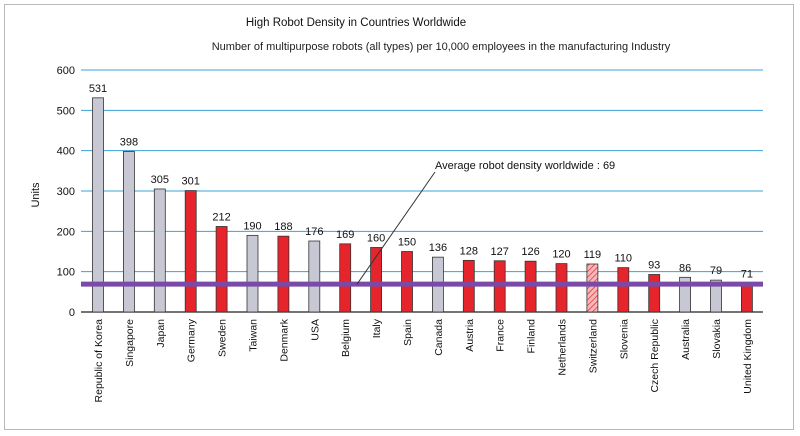  What do you see at coordinates (98, 205) in the screenshot?
I see `bar-republic-of-korea` at bounding box center [98, 205].